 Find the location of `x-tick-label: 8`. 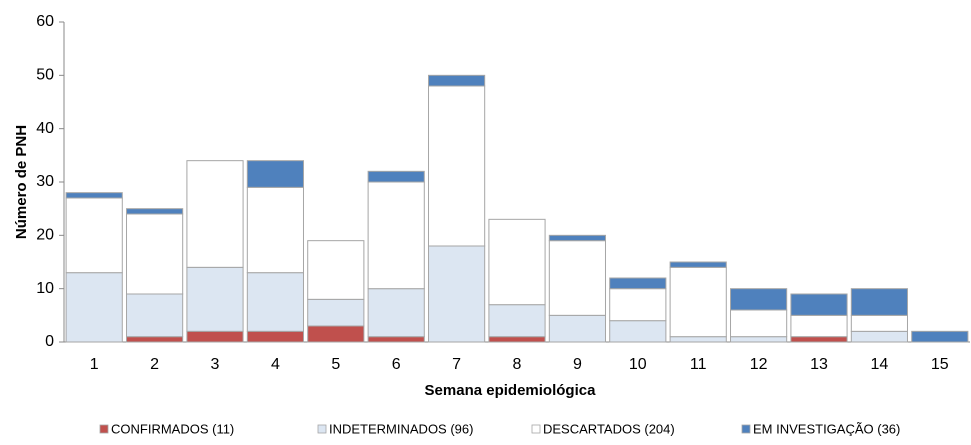

x-tick-label: 8 is located at coordinates (517, 364).